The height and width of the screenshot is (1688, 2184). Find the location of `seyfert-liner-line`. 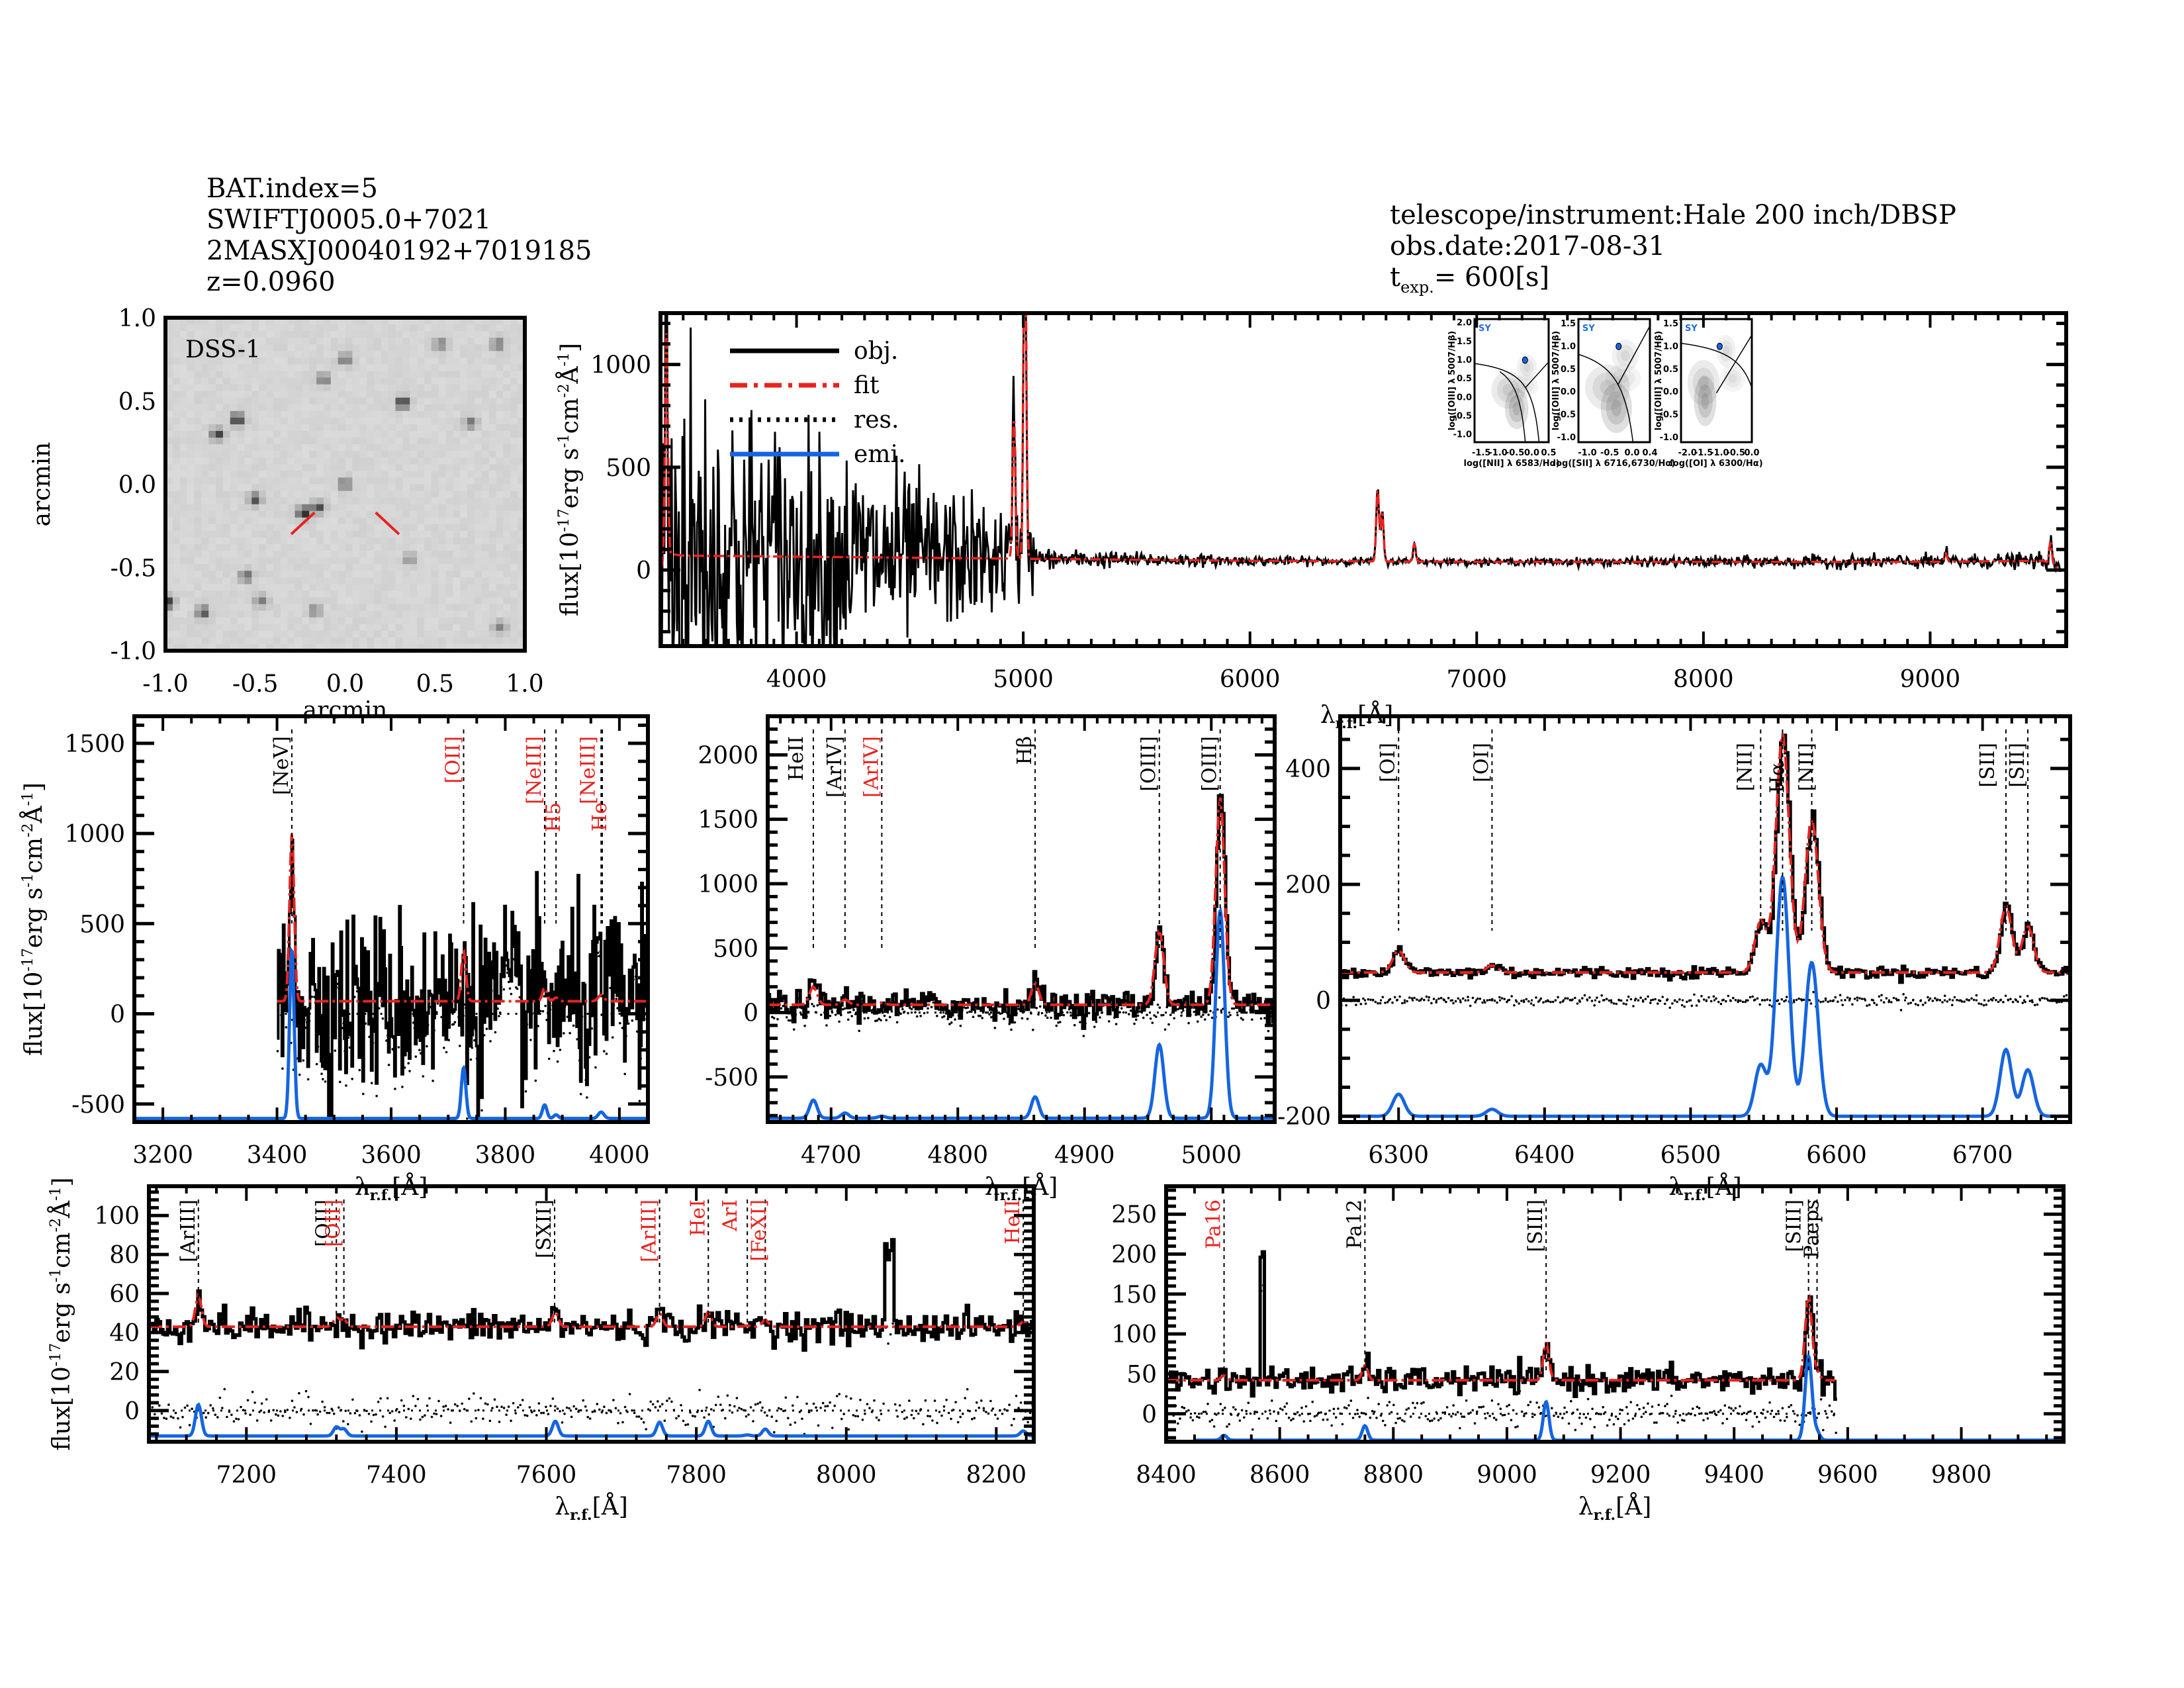

seyfert-liner-line is located at coordinates (1536, 375).